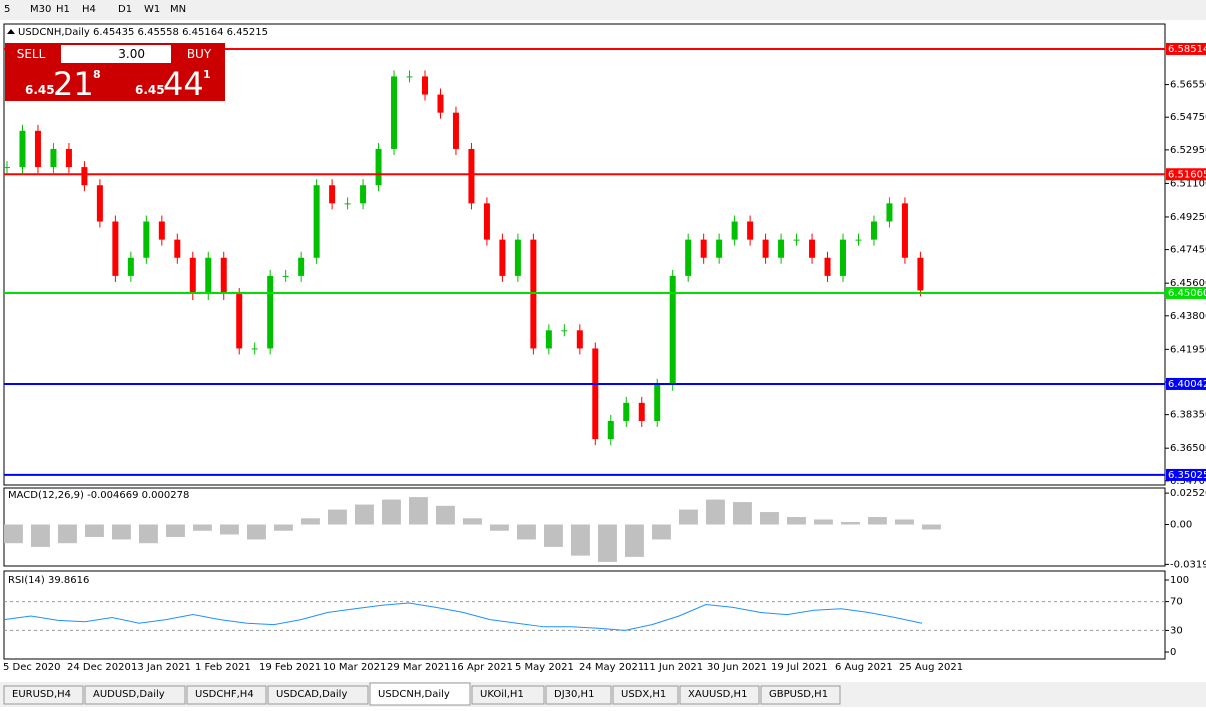 This screenshot has height=711, width=1206. I want to click on x-tick-label: 19 Jul 2021, so click(799, 667).